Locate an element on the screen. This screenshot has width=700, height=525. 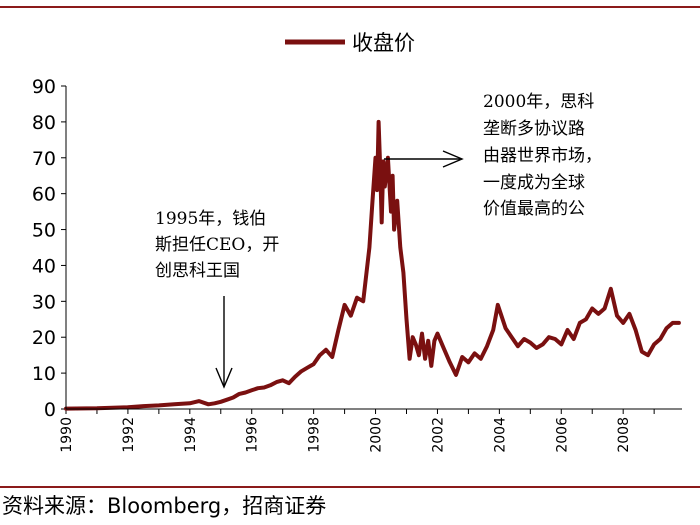
x-tick-label: 2002 is located at coordinates (438, 435).